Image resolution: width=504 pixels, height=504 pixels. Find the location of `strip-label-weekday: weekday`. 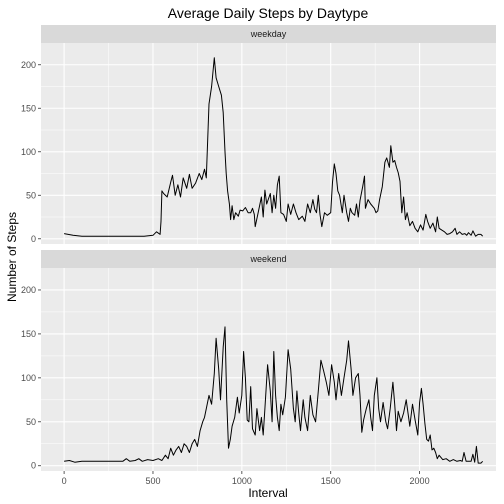

strip-label-weekday: weekday is located at coordinates (268, 34).